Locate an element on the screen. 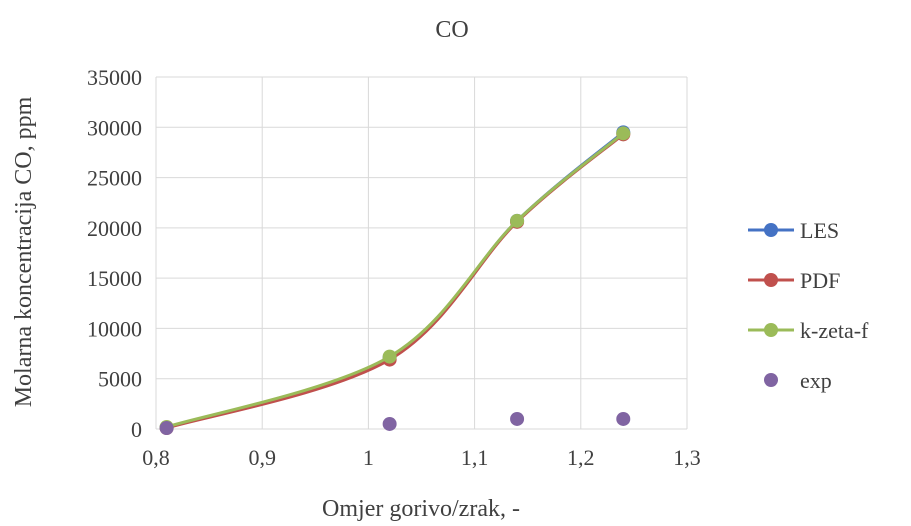 The width and height of the screenshot is (911, 526). y-tick-label: 10000 is located at coordinates (114, 328).